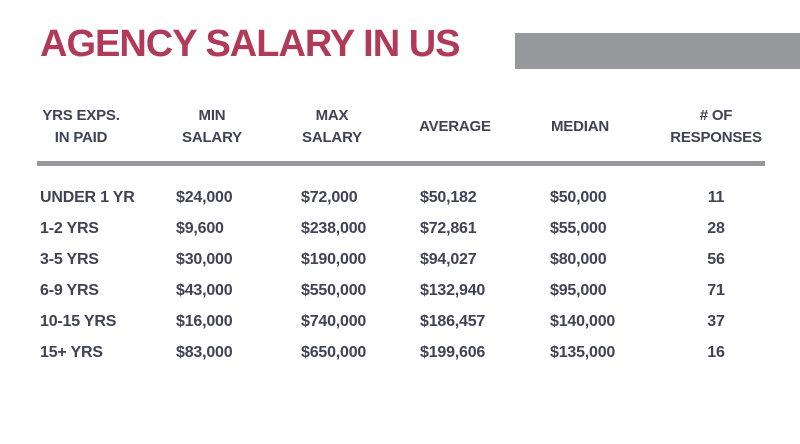 The width and height of the screenshot is (800, 444). What do you see at coordinates (71, 352) in the screenshot?
I see `cell-years: 15+ YRS` at bounding box center [71, 352].